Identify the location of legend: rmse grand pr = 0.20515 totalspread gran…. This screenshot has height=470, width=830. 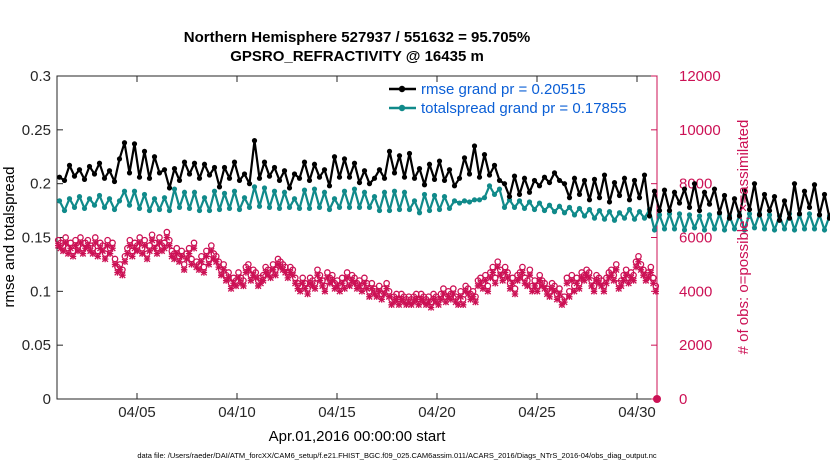
(508, 99).